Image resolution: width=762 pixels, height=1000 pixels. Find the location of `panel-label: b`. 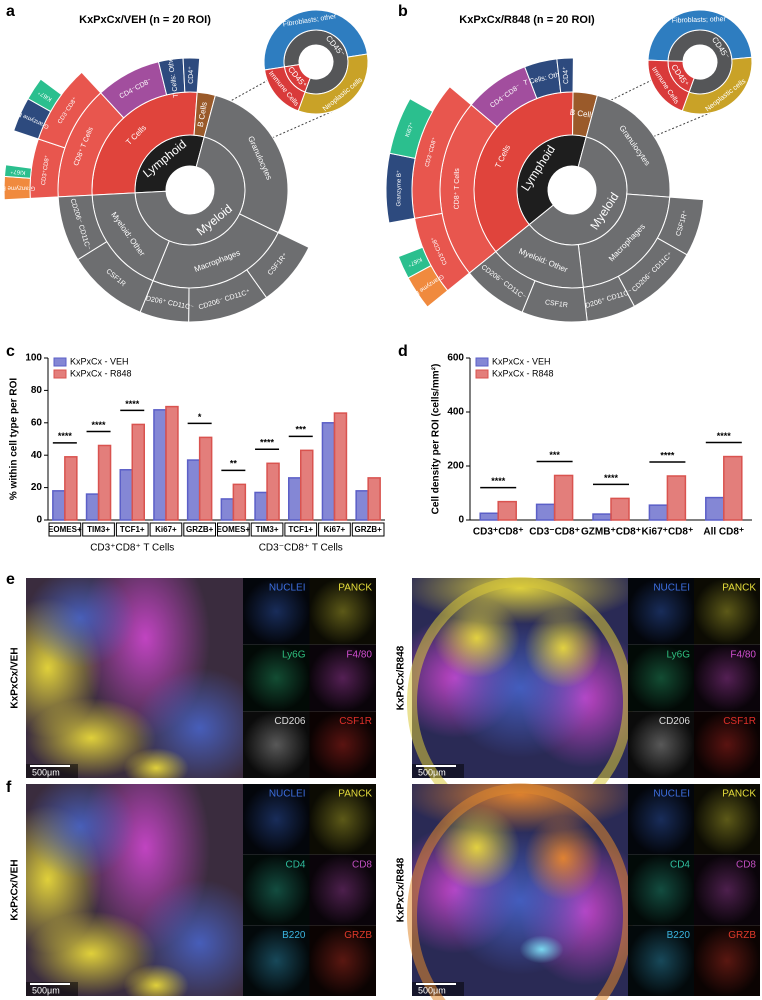

panel-label: b is located at coordinates (403, 11).